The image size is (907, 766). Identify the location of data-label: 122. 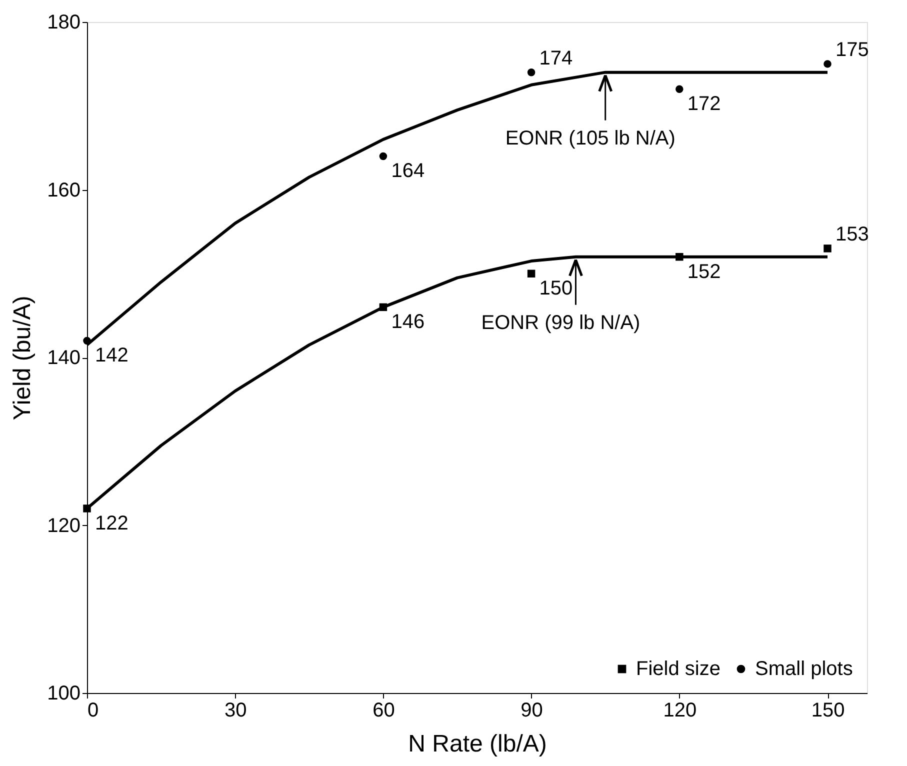
(111, 523).